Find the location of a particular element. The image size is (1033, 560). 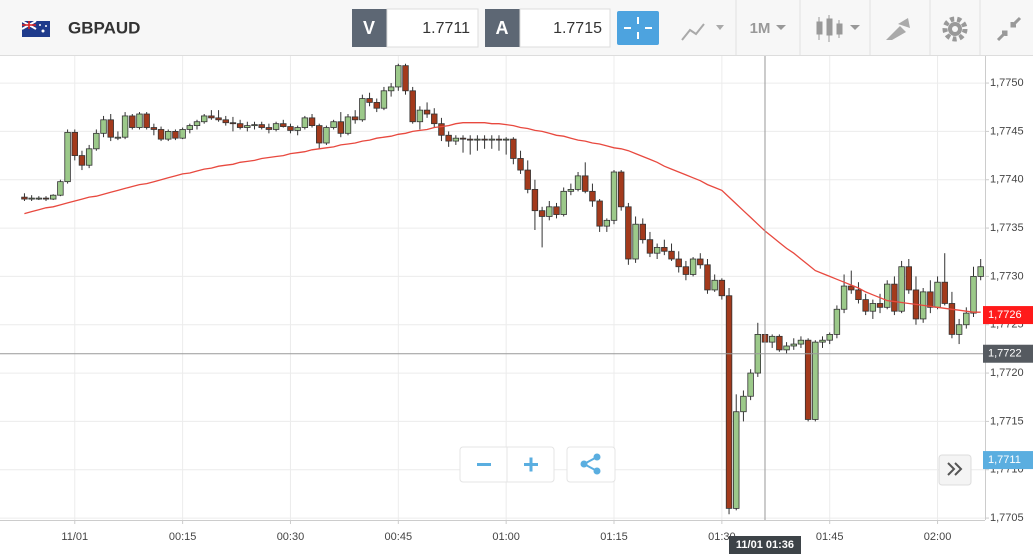

price-marker-label: 1,7726 is located at coordinates (1005, 315).